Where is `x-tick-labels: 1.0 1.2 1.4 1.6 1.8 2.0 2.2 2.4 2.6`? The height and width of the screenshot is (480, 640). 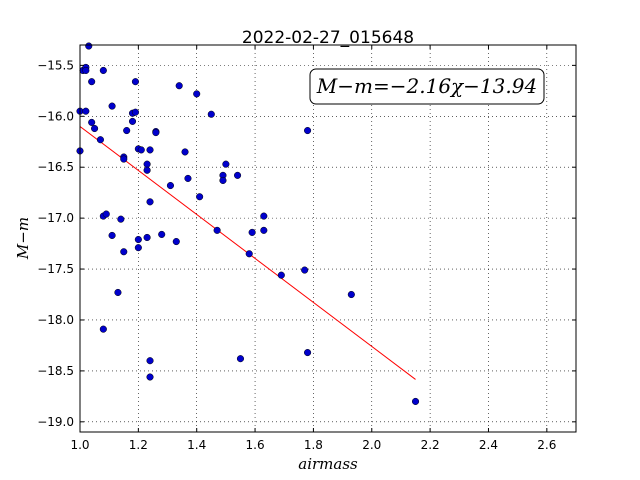 x-tick-labels: 1.0 1.2 1.4 1.6 1.8 2.0 2.2 2.4 2.6 is located at coordinates (313, 445).